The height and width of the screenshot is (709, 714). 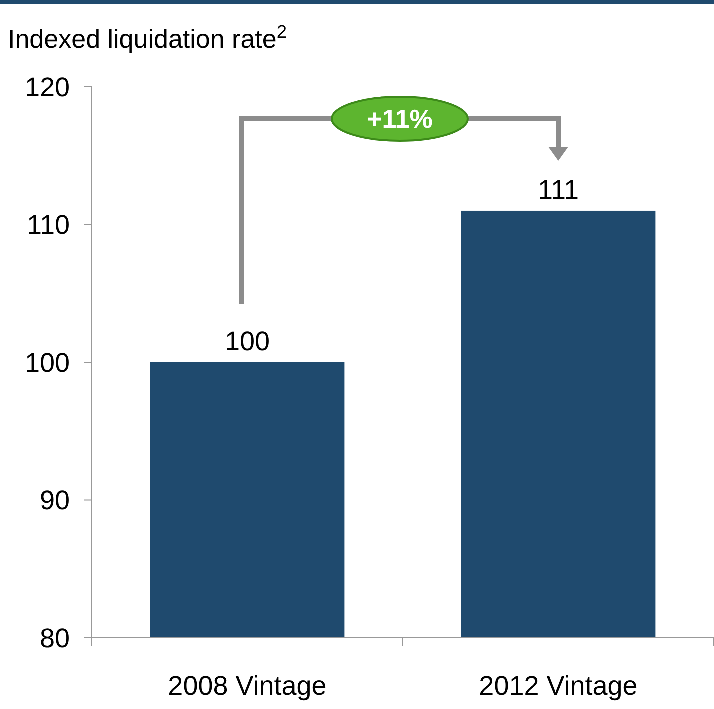 I want to click on y-axis-title: Indexed liquidation rate$^{2}$, so click(x=147, y=38).